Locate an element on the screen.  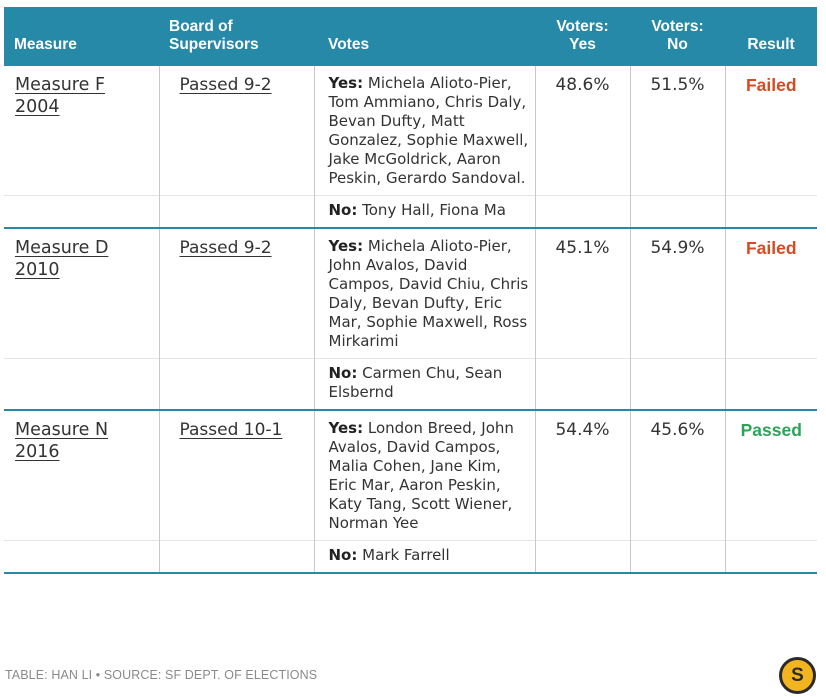
measure-cell: Measure F 2004 is located at coordinates (82, 131).